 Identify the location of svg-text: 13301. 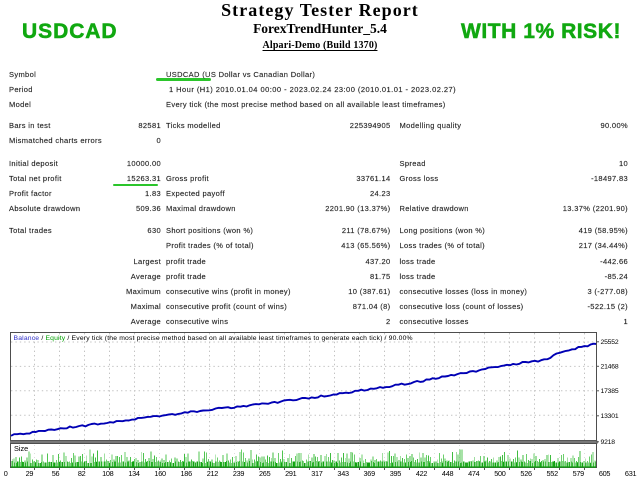
(610, 416).